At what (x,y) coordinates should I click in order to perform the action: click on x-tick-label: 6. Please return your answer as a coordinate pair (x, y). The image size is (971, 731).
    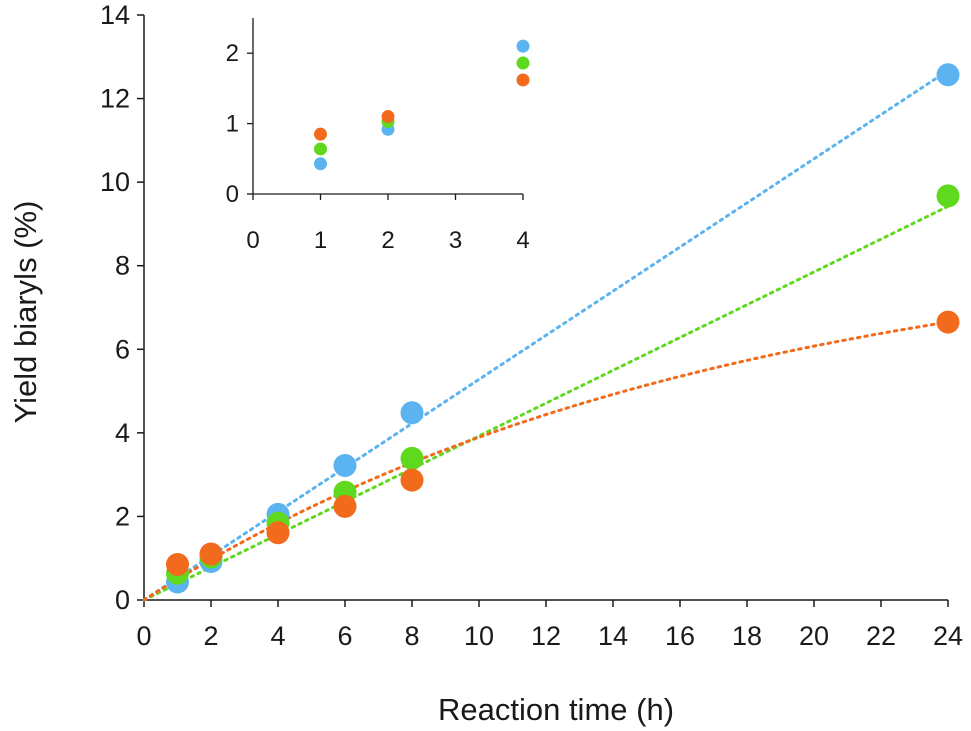
    Looking at the image, I should click on (344, 636).